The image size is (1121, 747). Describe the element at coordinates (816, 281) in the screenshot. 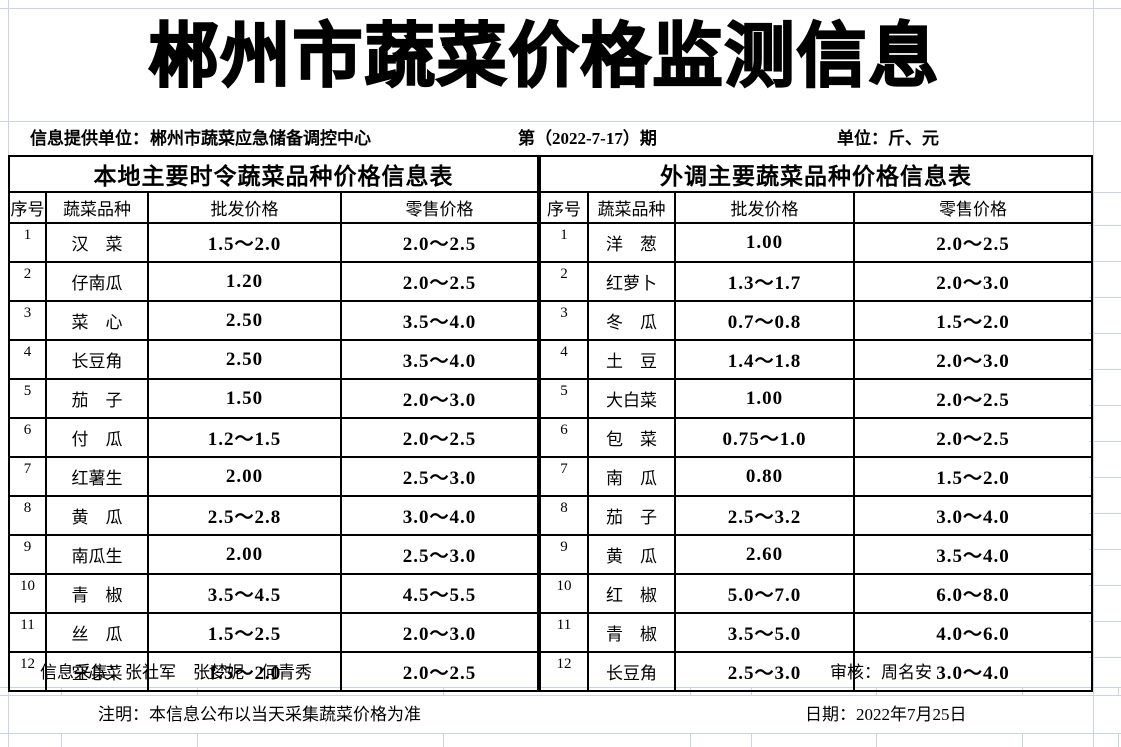

I see `table-row: 2 红萝卜 1.3～1.7 2.0～3.0` at that location.